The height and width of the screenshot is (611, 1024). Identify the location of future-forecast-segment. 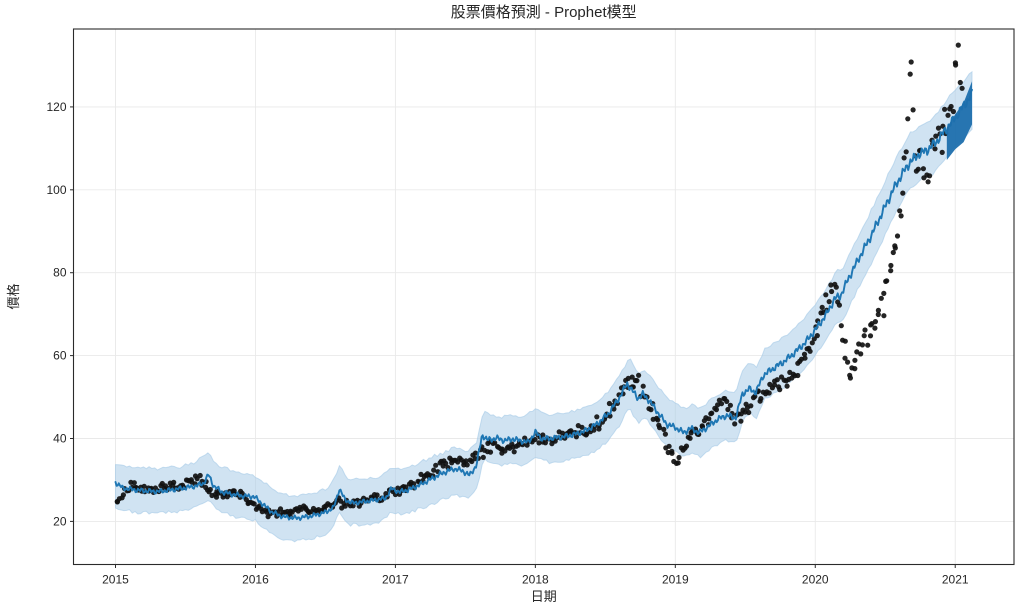
(959, 120).